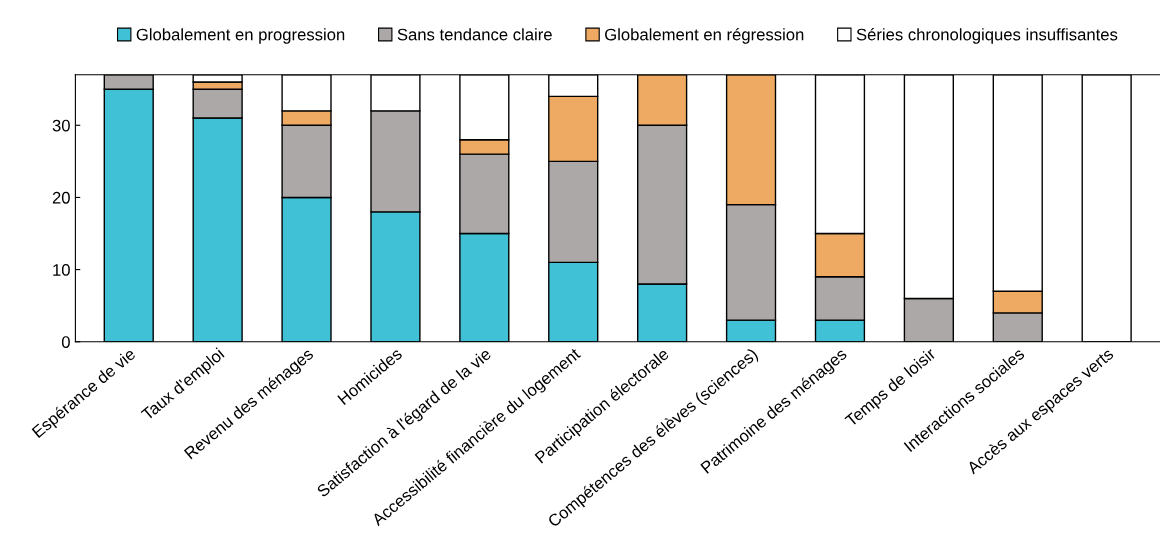  I want to click on y-tick-label: 10, so click(61, 270).